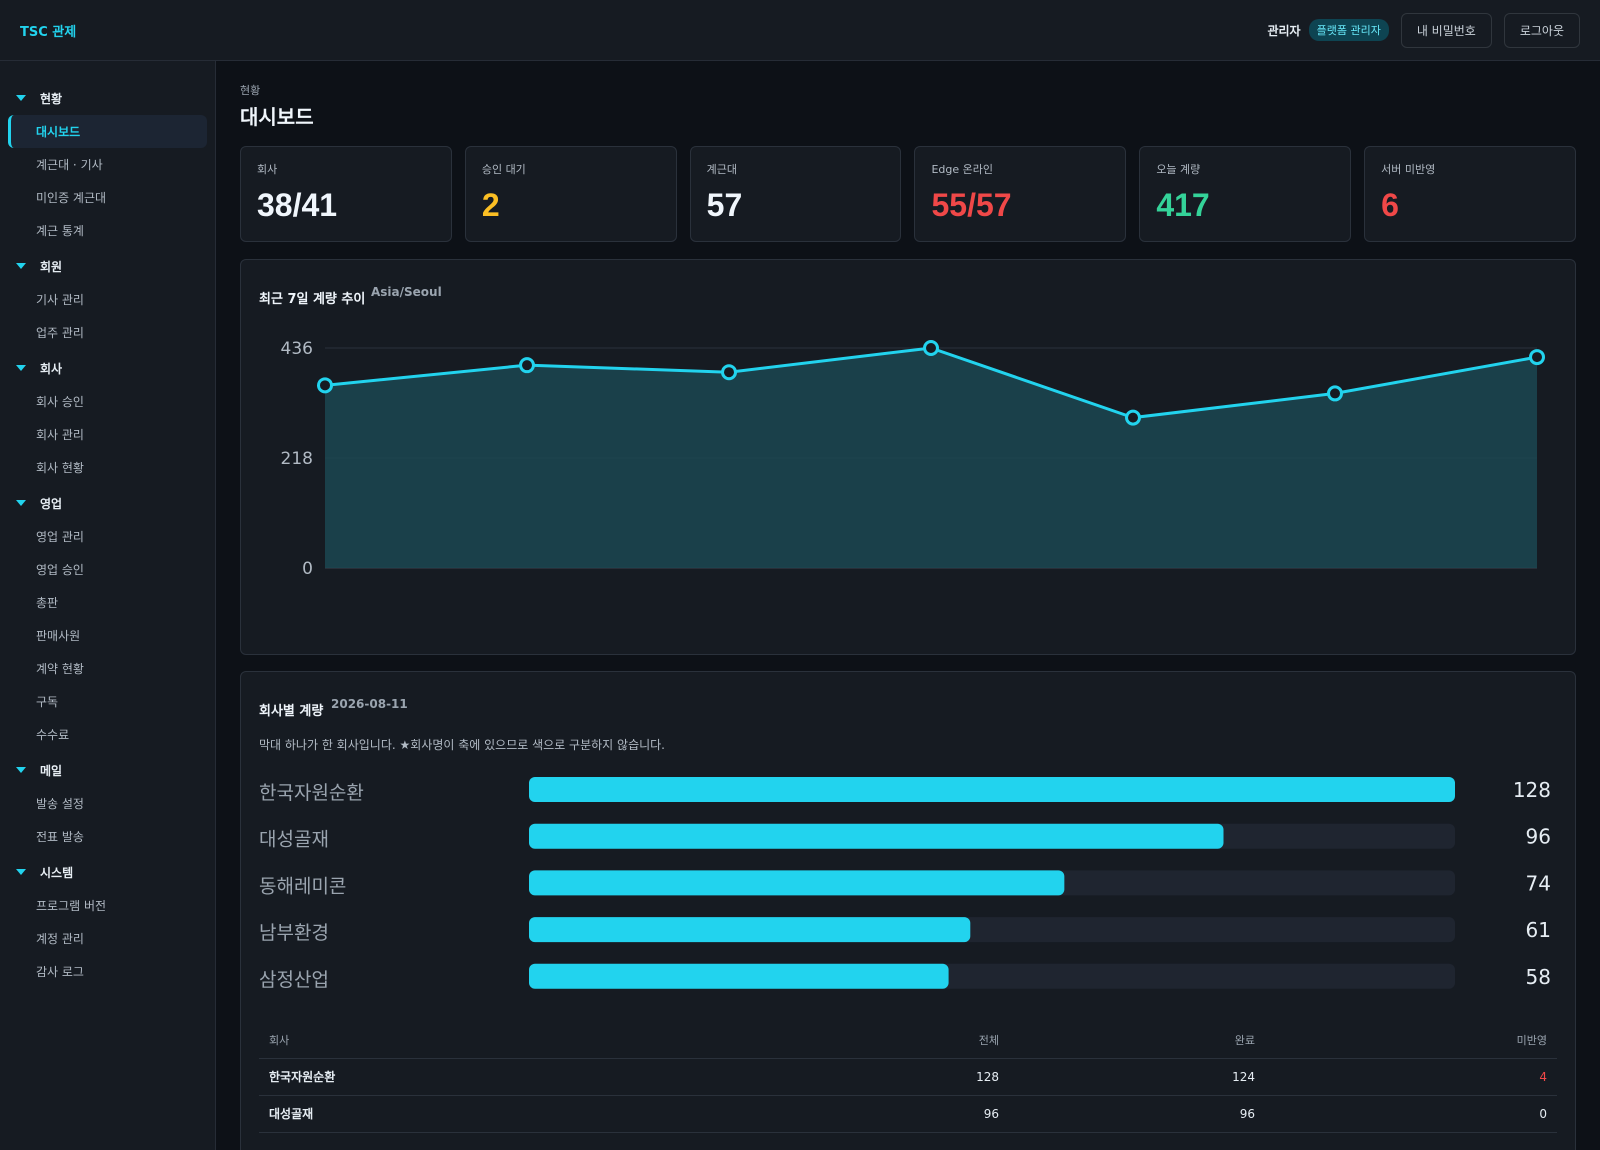 This screenshot has width=1600, height=1150. Describe the element at coordinates (931, 458) in the screenshot. I see `area-fill` at that location.